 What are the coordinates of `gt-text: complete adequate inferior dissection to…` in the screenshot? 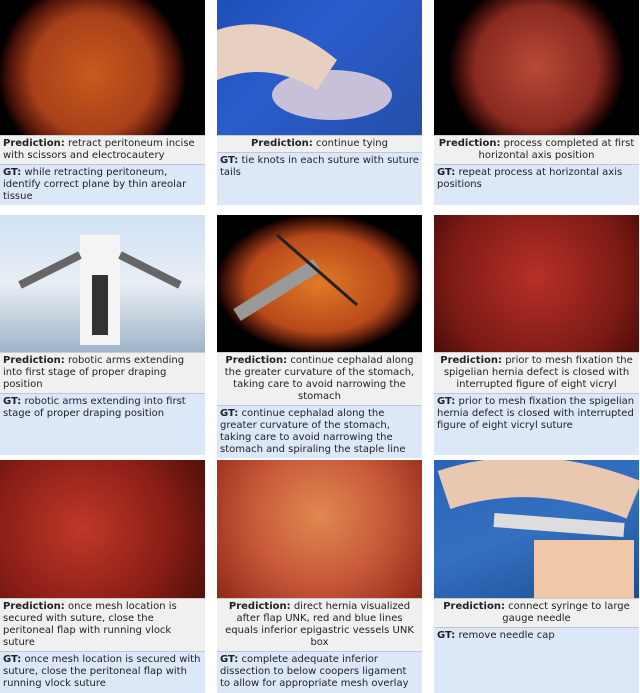 It's located at (314, 671).